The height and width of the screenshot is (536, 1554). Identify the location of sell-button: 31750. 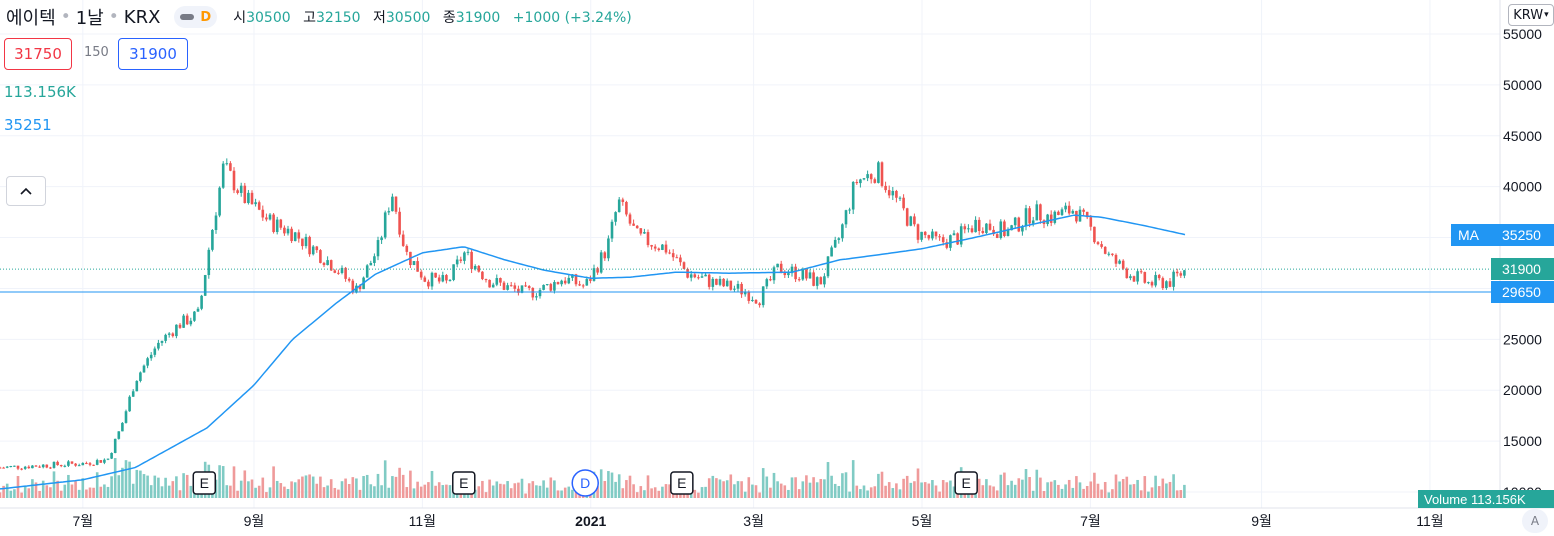
(38, 54).